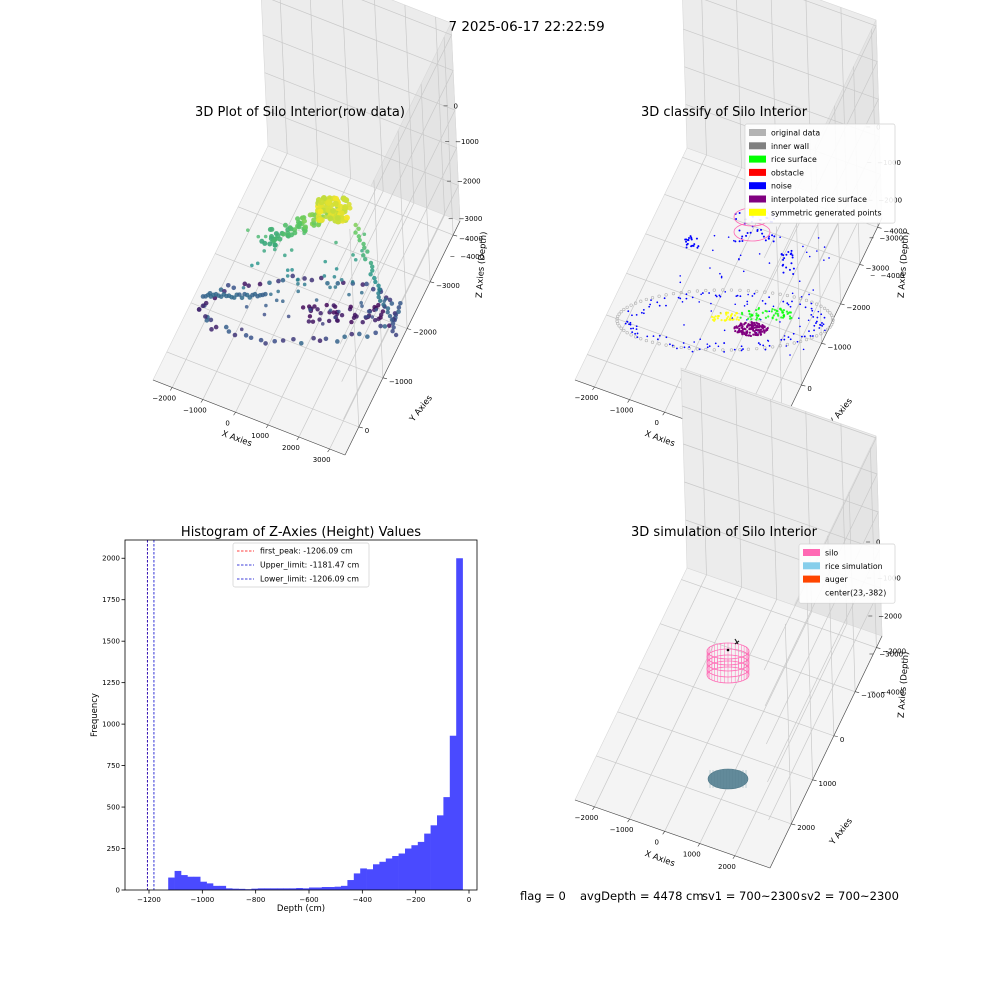 The image size is (1000, 1000). Describe the element at coordinates (402, 338) in the screenshot. I see `axis-line-y` at that location.